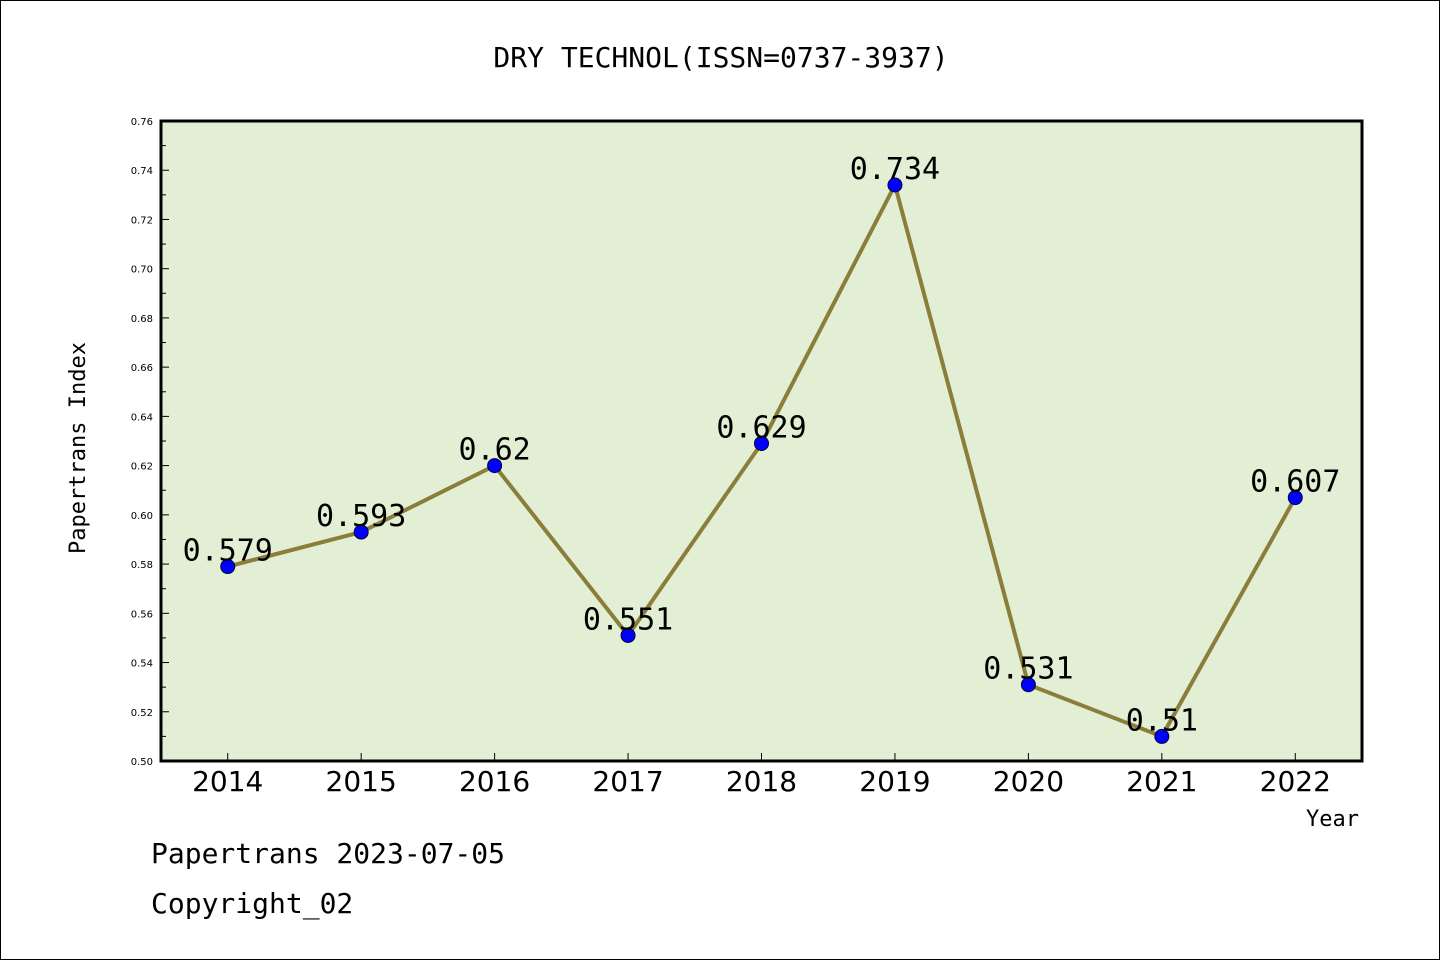 The image size is (1440, 961). What do you see at coordinates (720, 57) in the screenshot?
I see `chart-title: DRY TECHNOL(ISSN=0737-3937)` at bounding box center [720, 57].